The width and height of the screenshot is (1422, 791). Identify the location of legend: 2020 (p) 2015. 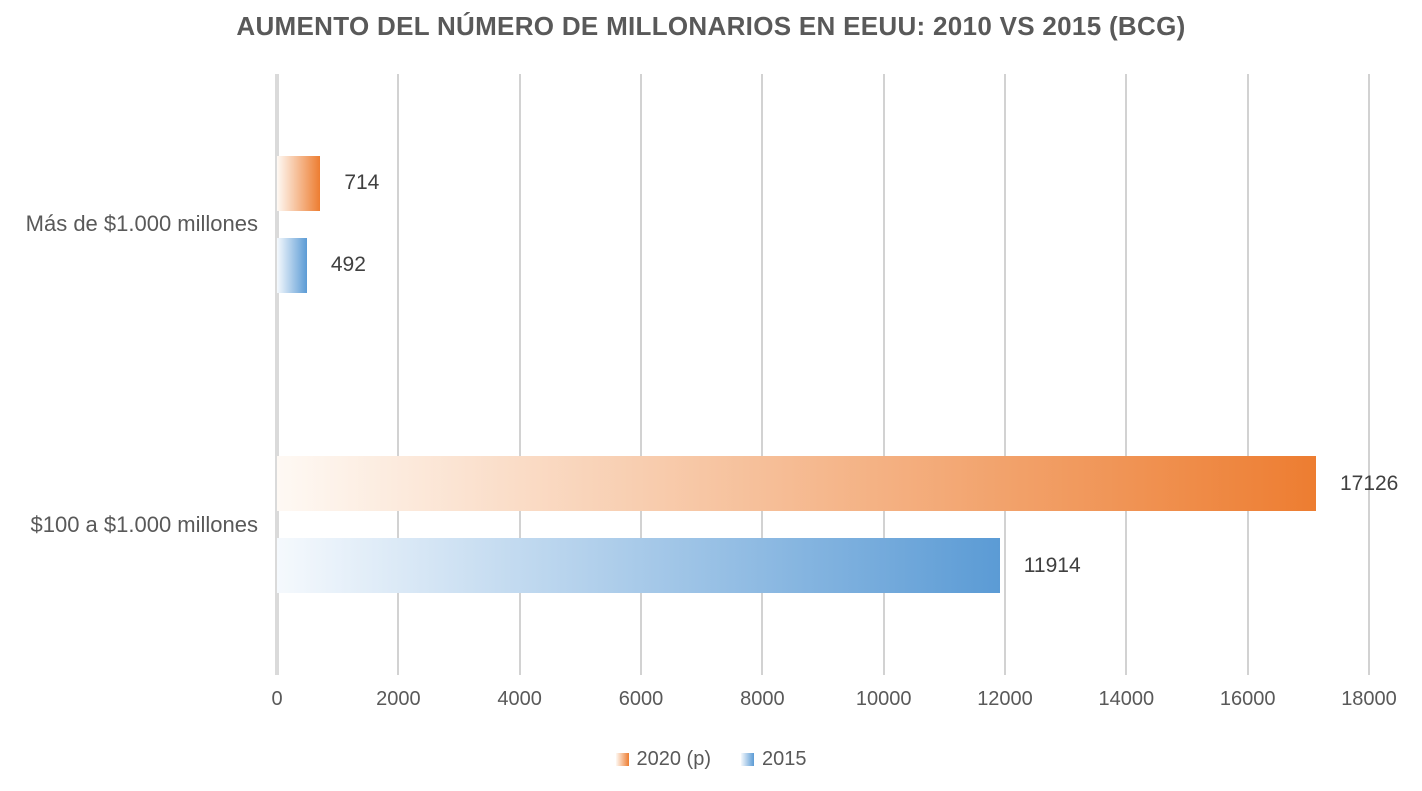
(711, 759).